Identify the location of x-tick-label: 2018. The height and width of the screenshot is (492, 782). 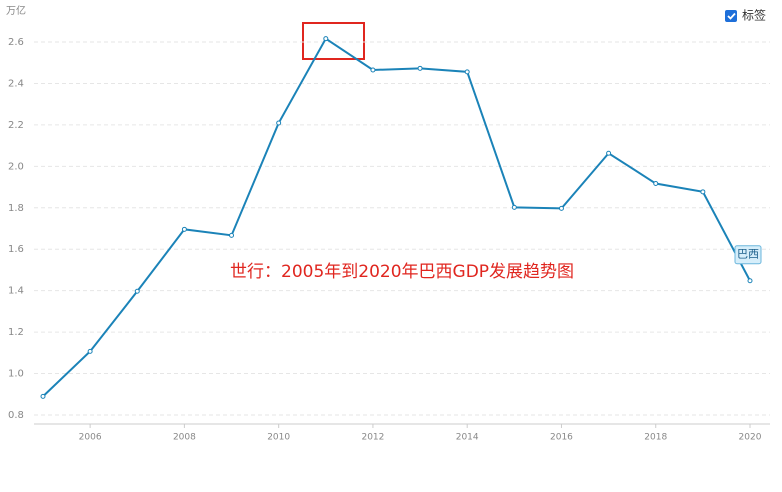
(655, 438).